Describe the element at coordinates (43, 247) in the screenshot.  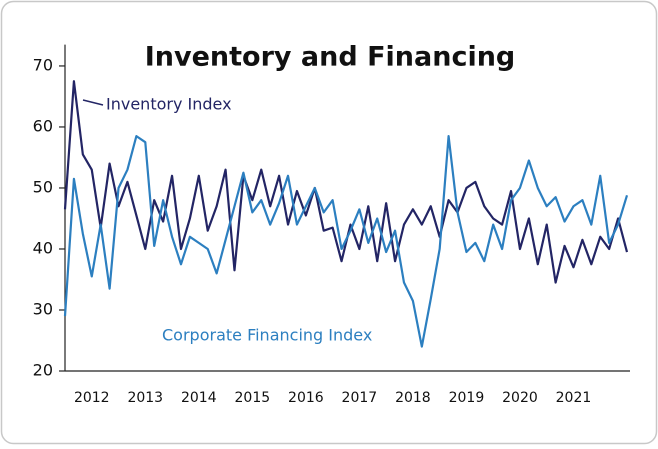
I see `y-tick-label: 40` at that location.